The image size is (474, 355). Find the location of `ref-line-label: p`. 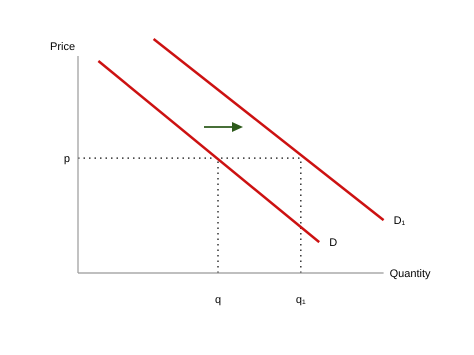

ref-line-label: p is located at coordinates (67, 159).